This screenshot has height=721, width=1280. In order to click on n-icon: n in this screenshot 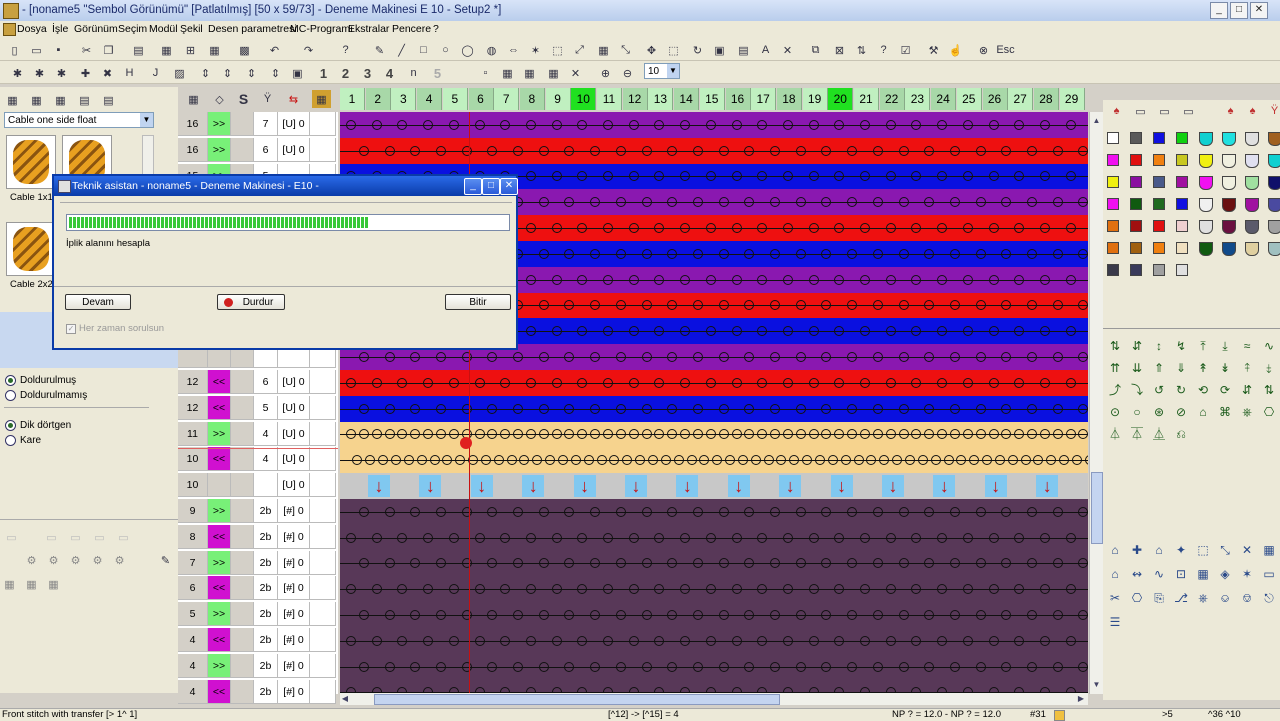, I will do `click(413, 73)`.